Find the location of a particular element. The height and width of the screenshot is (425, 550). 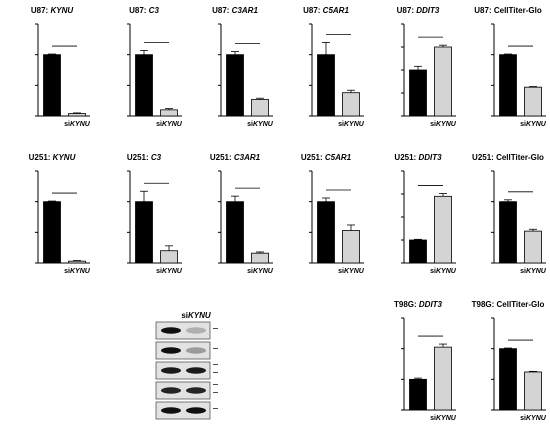

title-gene: C3AR1 is located at coordinates (247, 157).